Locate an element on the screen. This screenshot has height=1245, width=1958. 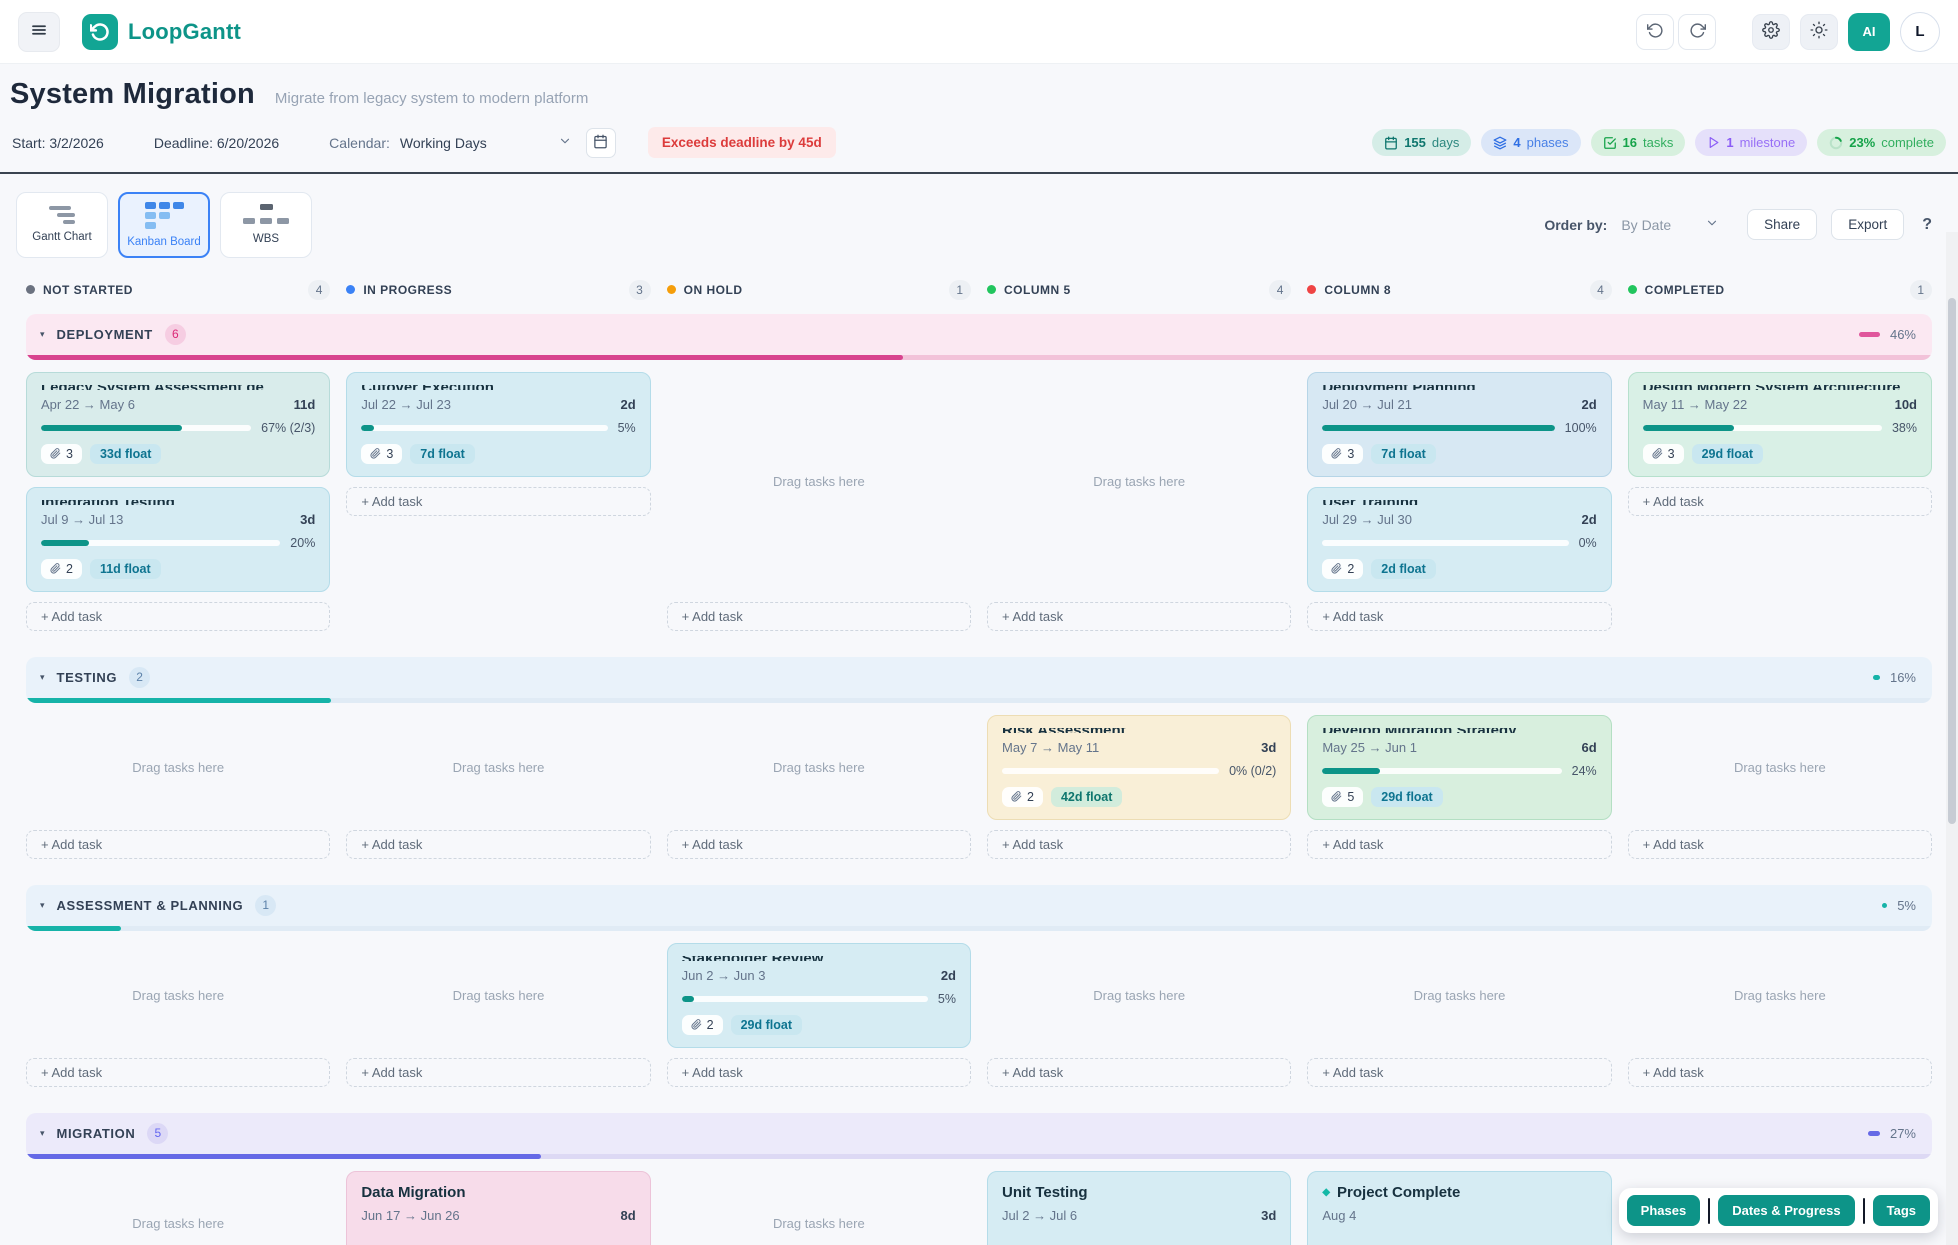
view-button-wbs: WBS is located at coordinates (266, 224).